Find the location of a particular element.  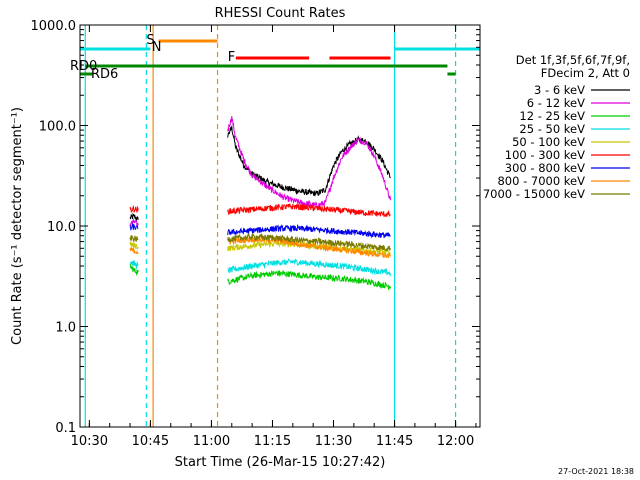

label-rd0: RD0 is located at coordinates (83, 66).